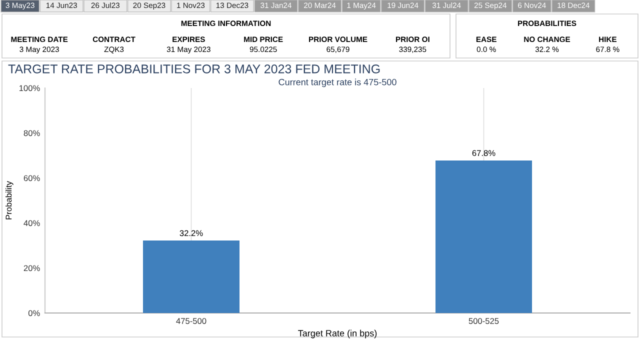 Image resolution: width=640 pixels, height=339 pixels. What do you see at coordinates (483, 321) in the screenshot?
I see `x-tick-label: 500-525` at bounding box center [483, 321].